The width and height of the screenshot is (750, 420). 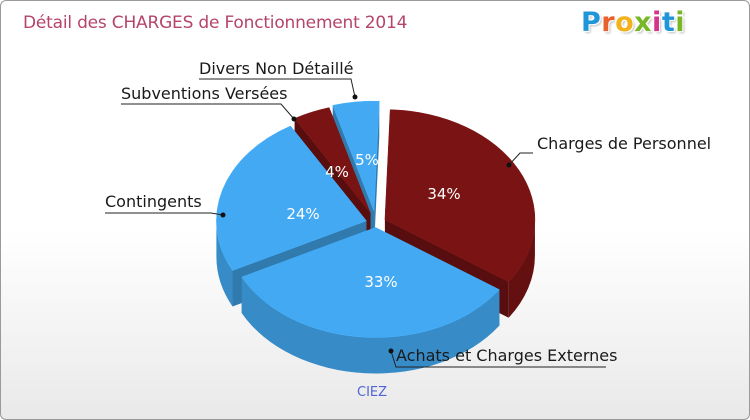 What do you see at coordinates (643, 22) in the screenshot?
I see `logo-letter: x` at bounding box center [643, 22].